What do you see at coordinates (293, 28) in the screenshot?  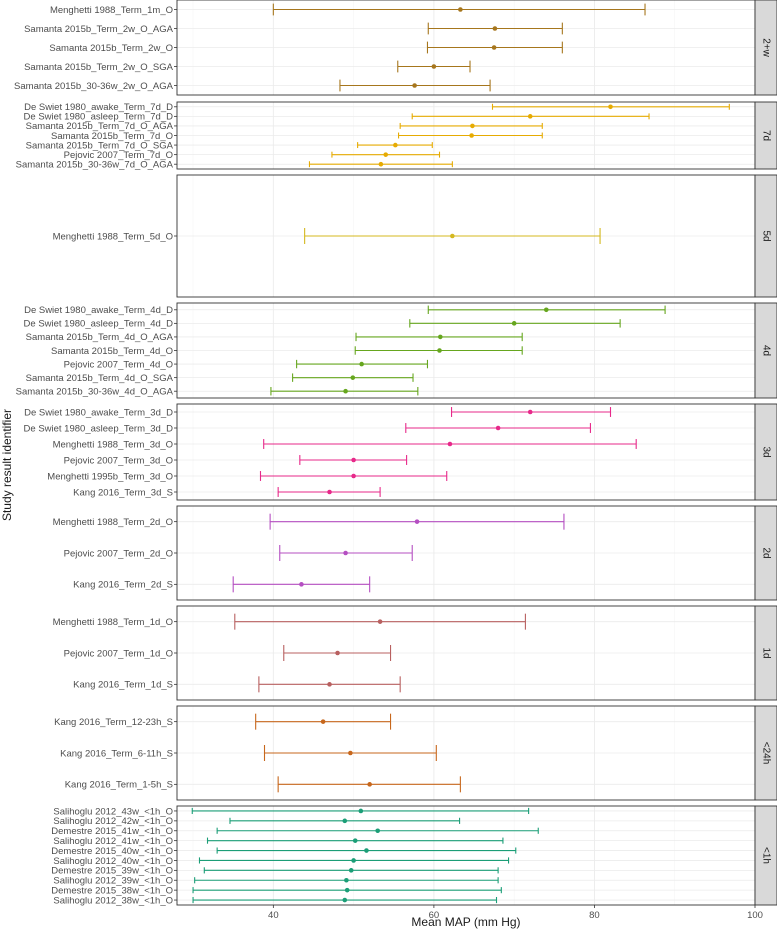 I see `row-0-1: Samanta 2015b_Term_2w_O_AGA` at bounding box center [293, 28].